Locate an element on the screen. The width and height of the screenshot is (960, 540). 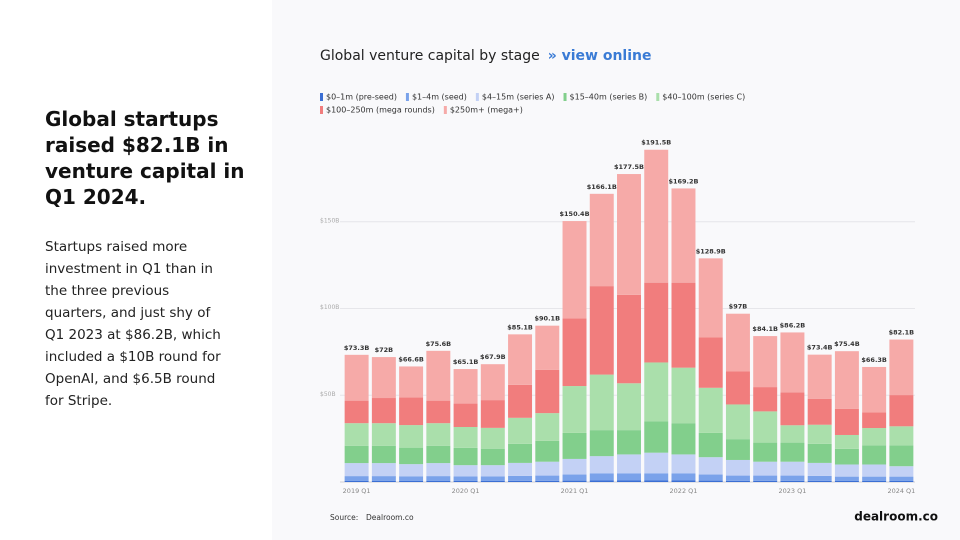
view-online-link: » view online is located at coordinates (600, 56).